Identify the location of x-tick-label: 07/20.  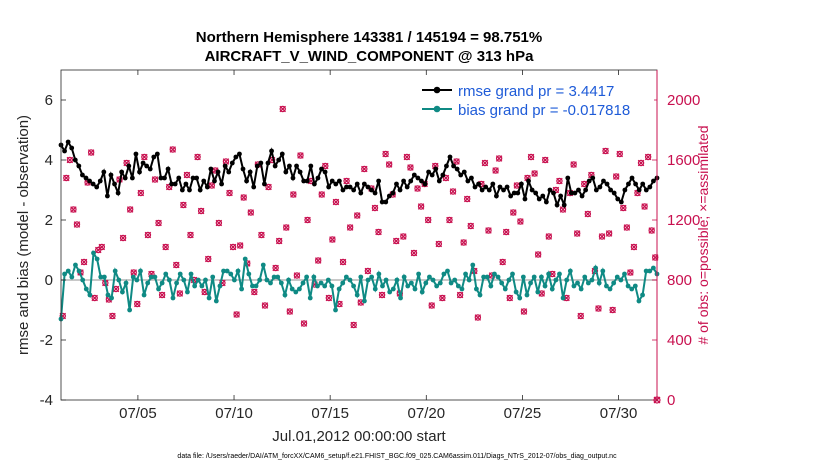
(427, 413).